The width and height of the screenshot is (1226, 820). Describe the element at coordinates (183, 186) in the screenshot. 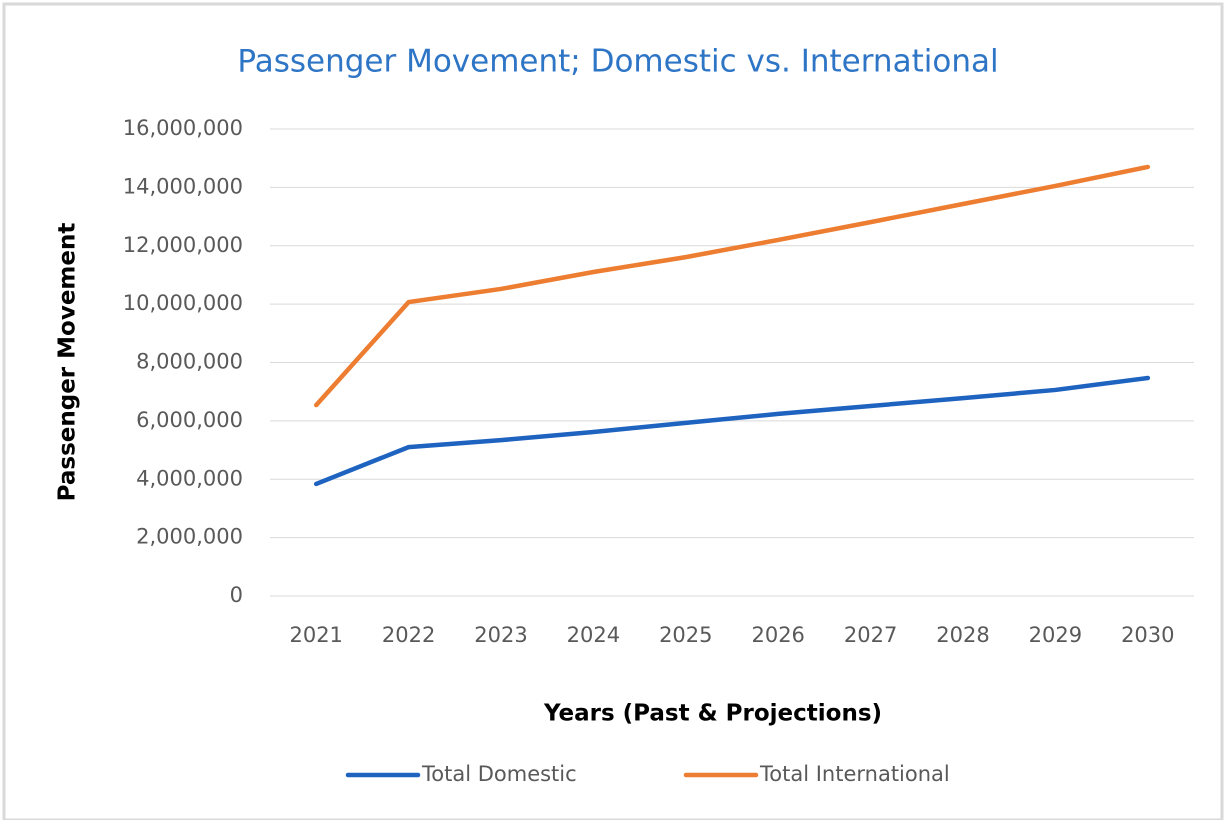

I see `y-tick-label: 14,000,000` at that location.